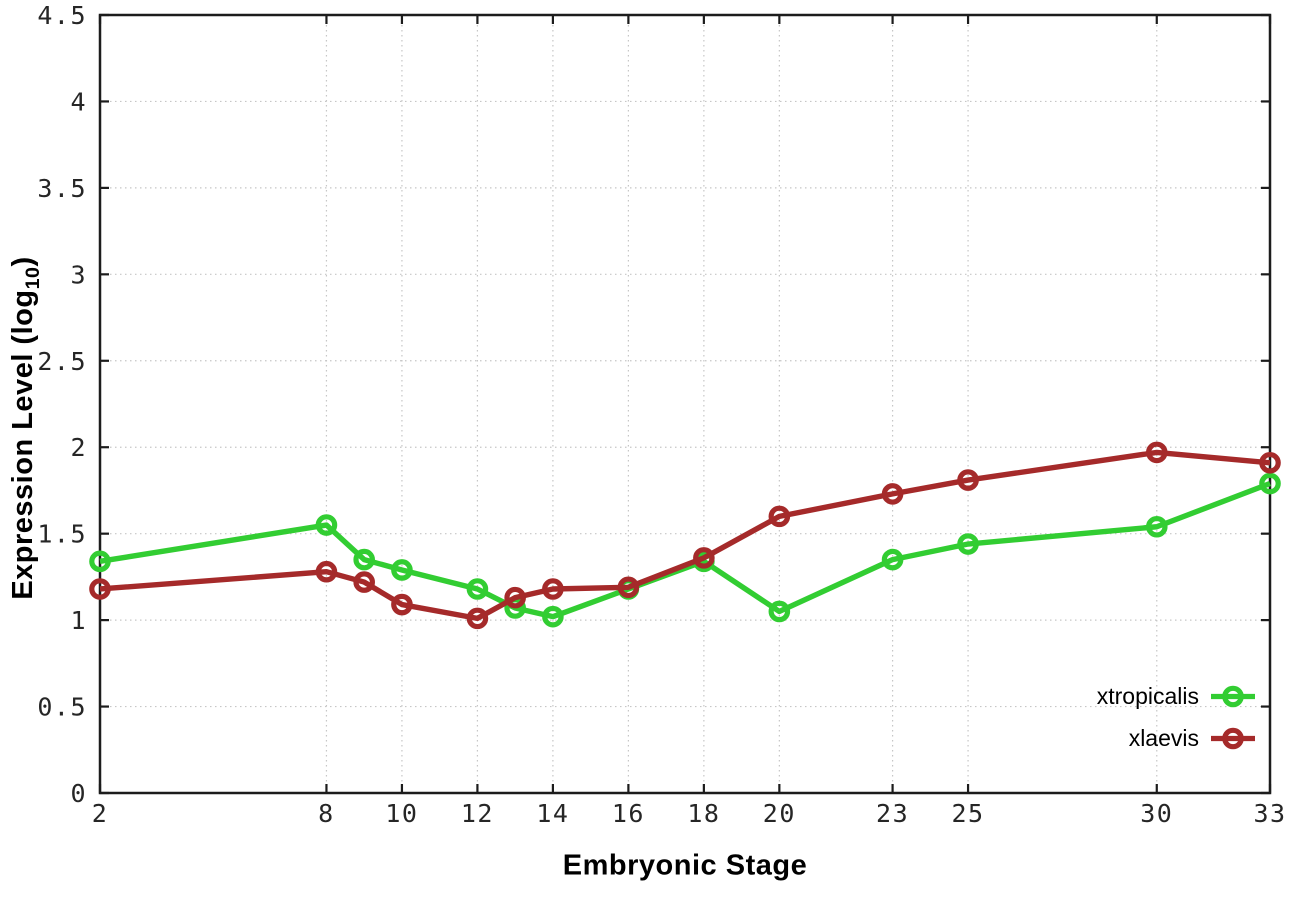 The width and height of the screenshot is (1296, 907). I want to click on x-tick-label: 14, so click(552, 813).